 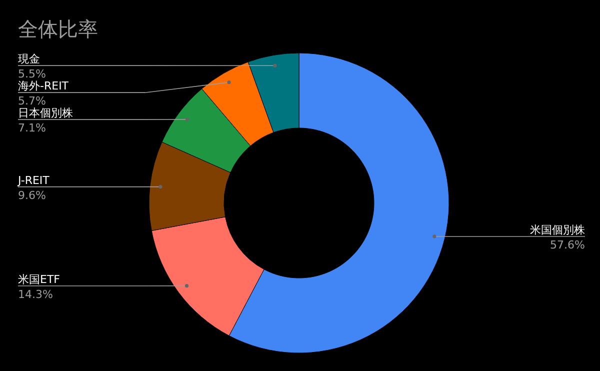 I want to click on slice-label: 米国ETF, so click(x=39, y=279).